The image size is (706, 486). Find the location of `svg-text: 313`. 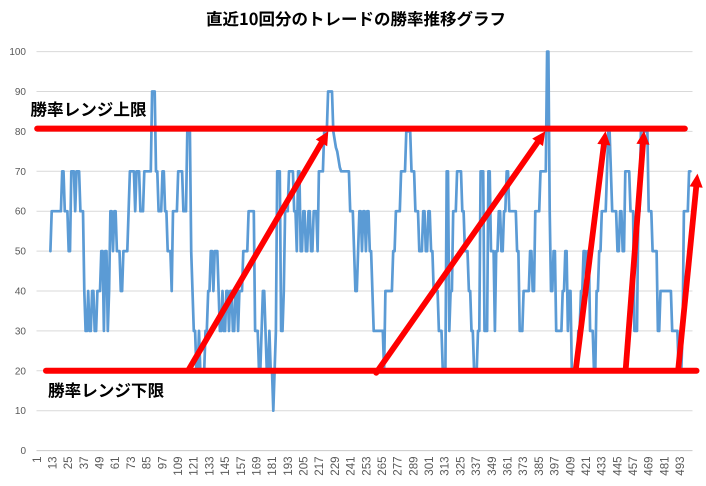

svg-text: 313 is located at coordinates (446, 466).